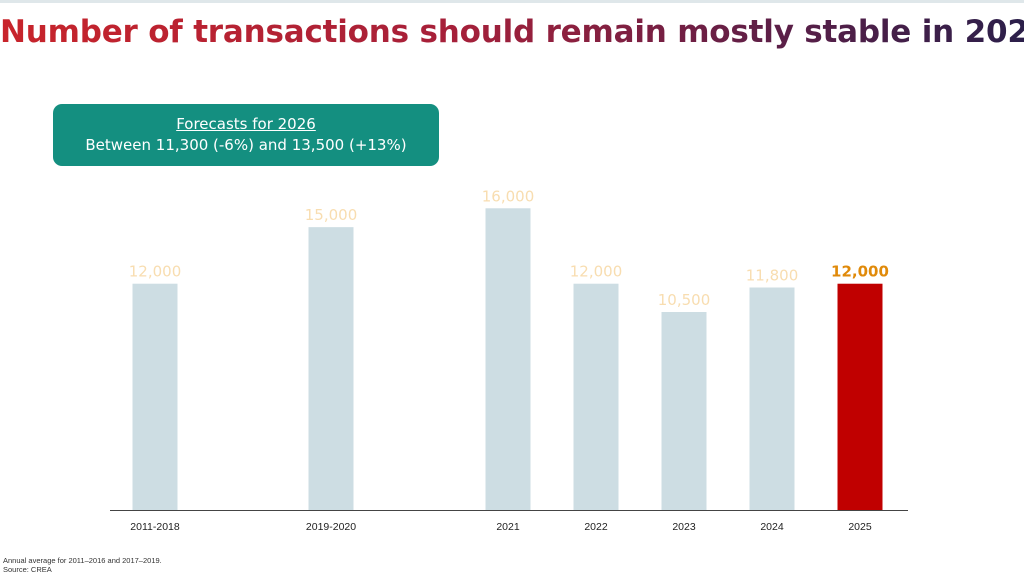 The width and height of the screenshot is (1024, 577). I want to click on bar-2024, so click(772, 398).